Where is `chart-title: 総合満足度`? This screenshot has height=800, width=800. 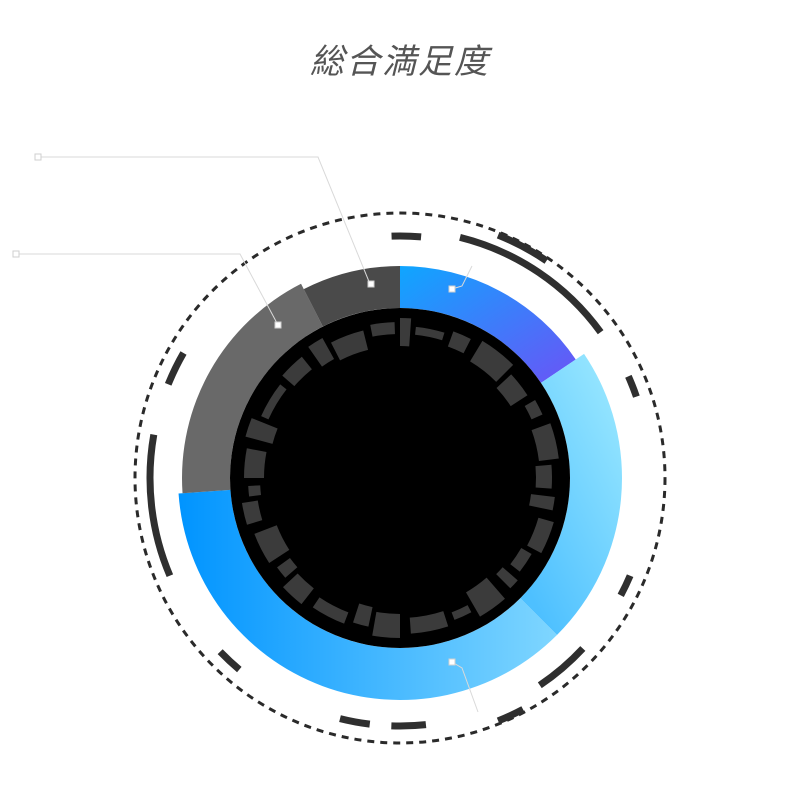
chart-title: 総合満足度 is located at coordinates (400, 62).